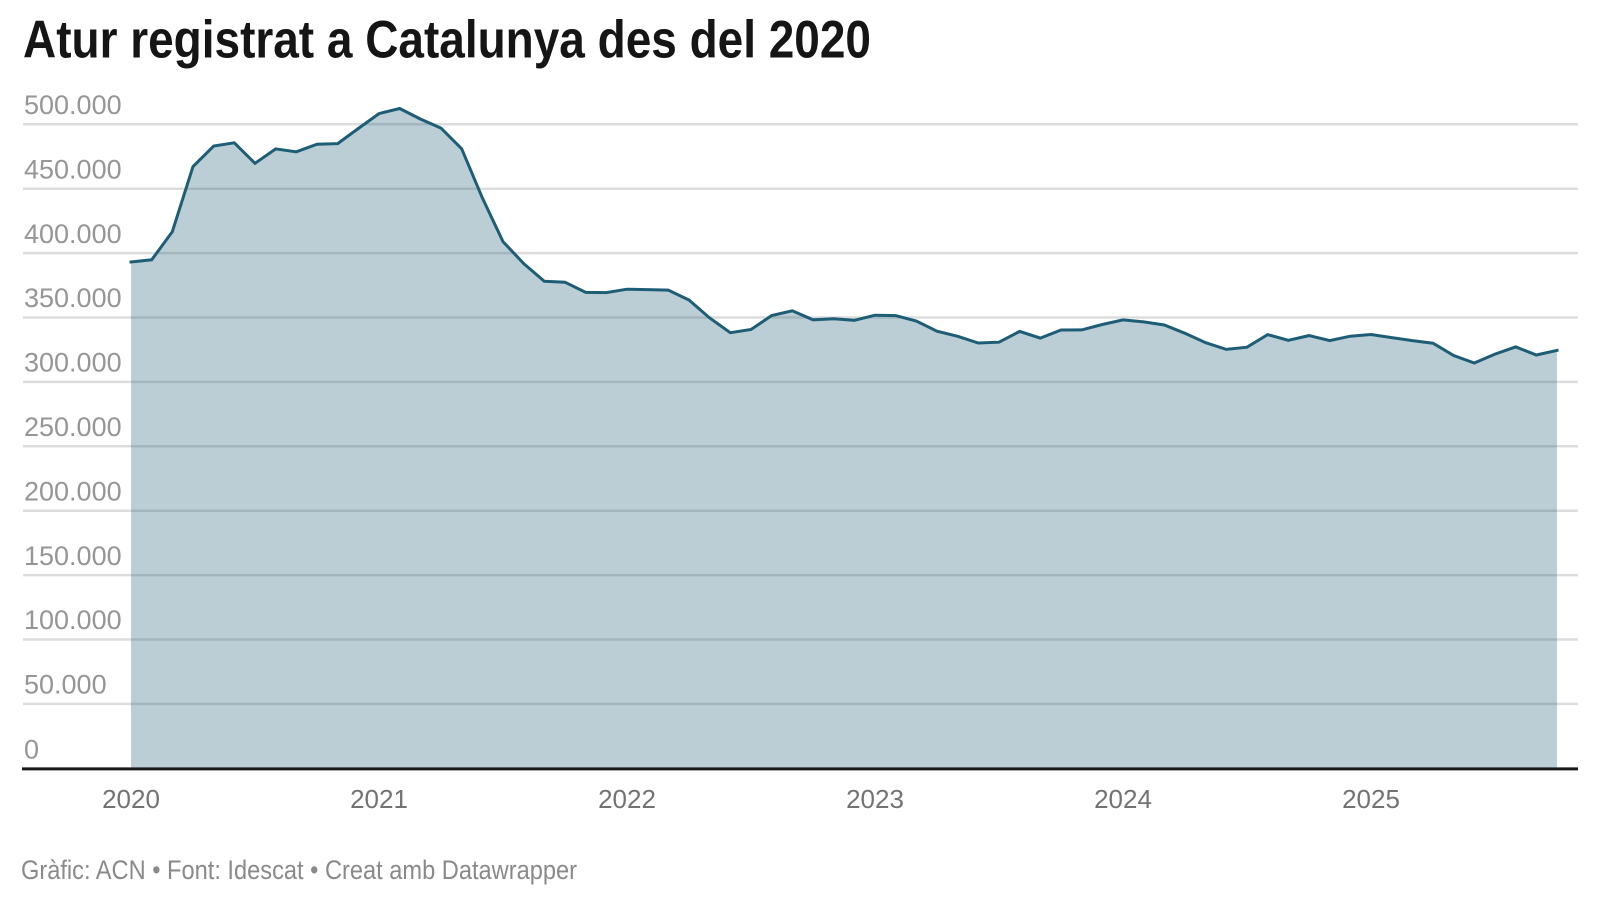 This screenshot has width=1600, height=900. What do you see at coordinates (73, 298) in the screenshot?
I see `svg-text: 350.000` at bounding box center [73, 298].